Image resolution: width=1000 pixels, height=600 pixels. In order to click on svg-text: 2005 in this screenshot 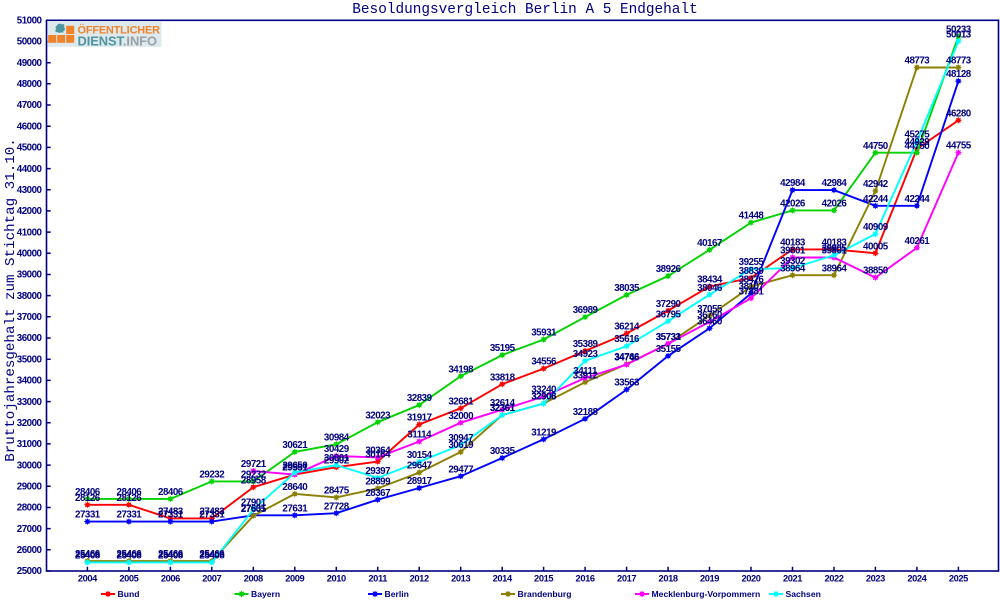, I will do `click(128, 579)`.